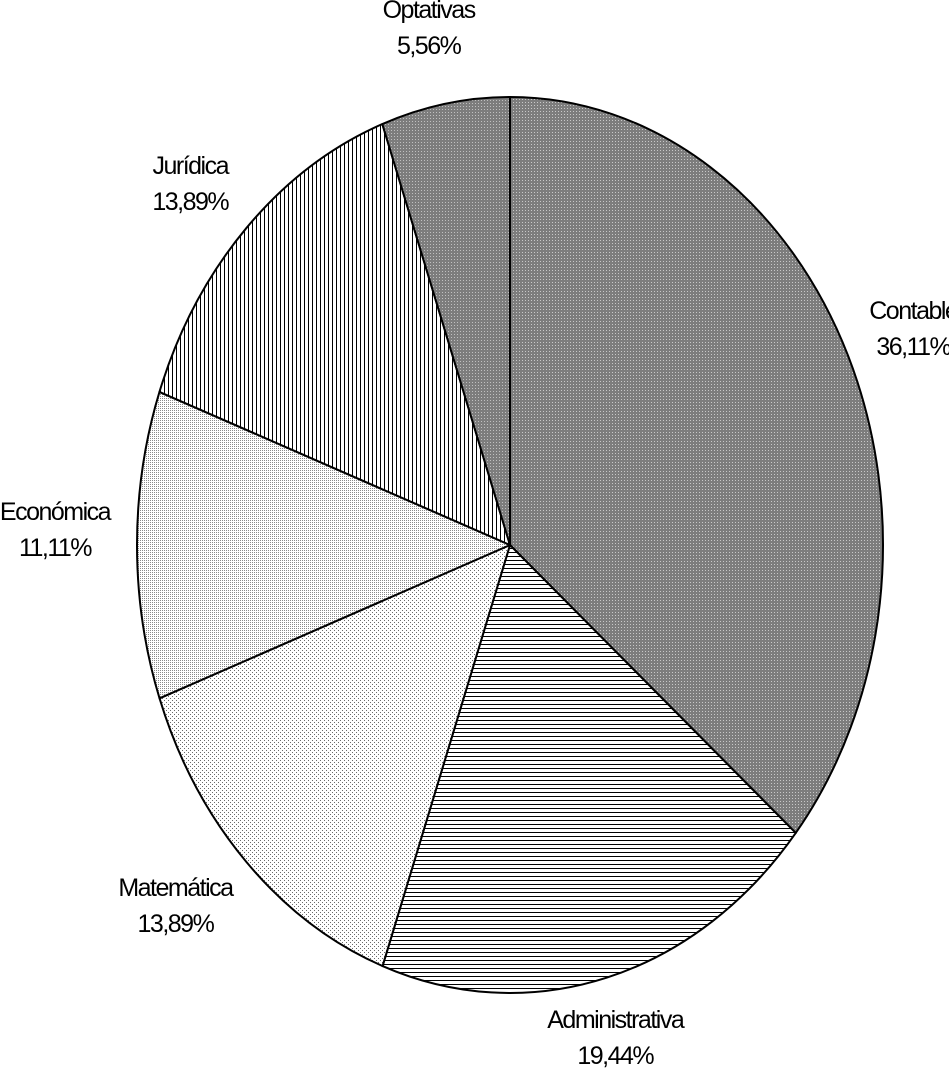  Describe the element at coordinates (56, 530) in the screenshot. I see `slice-label-economica: Económica 11,11%` at that location.